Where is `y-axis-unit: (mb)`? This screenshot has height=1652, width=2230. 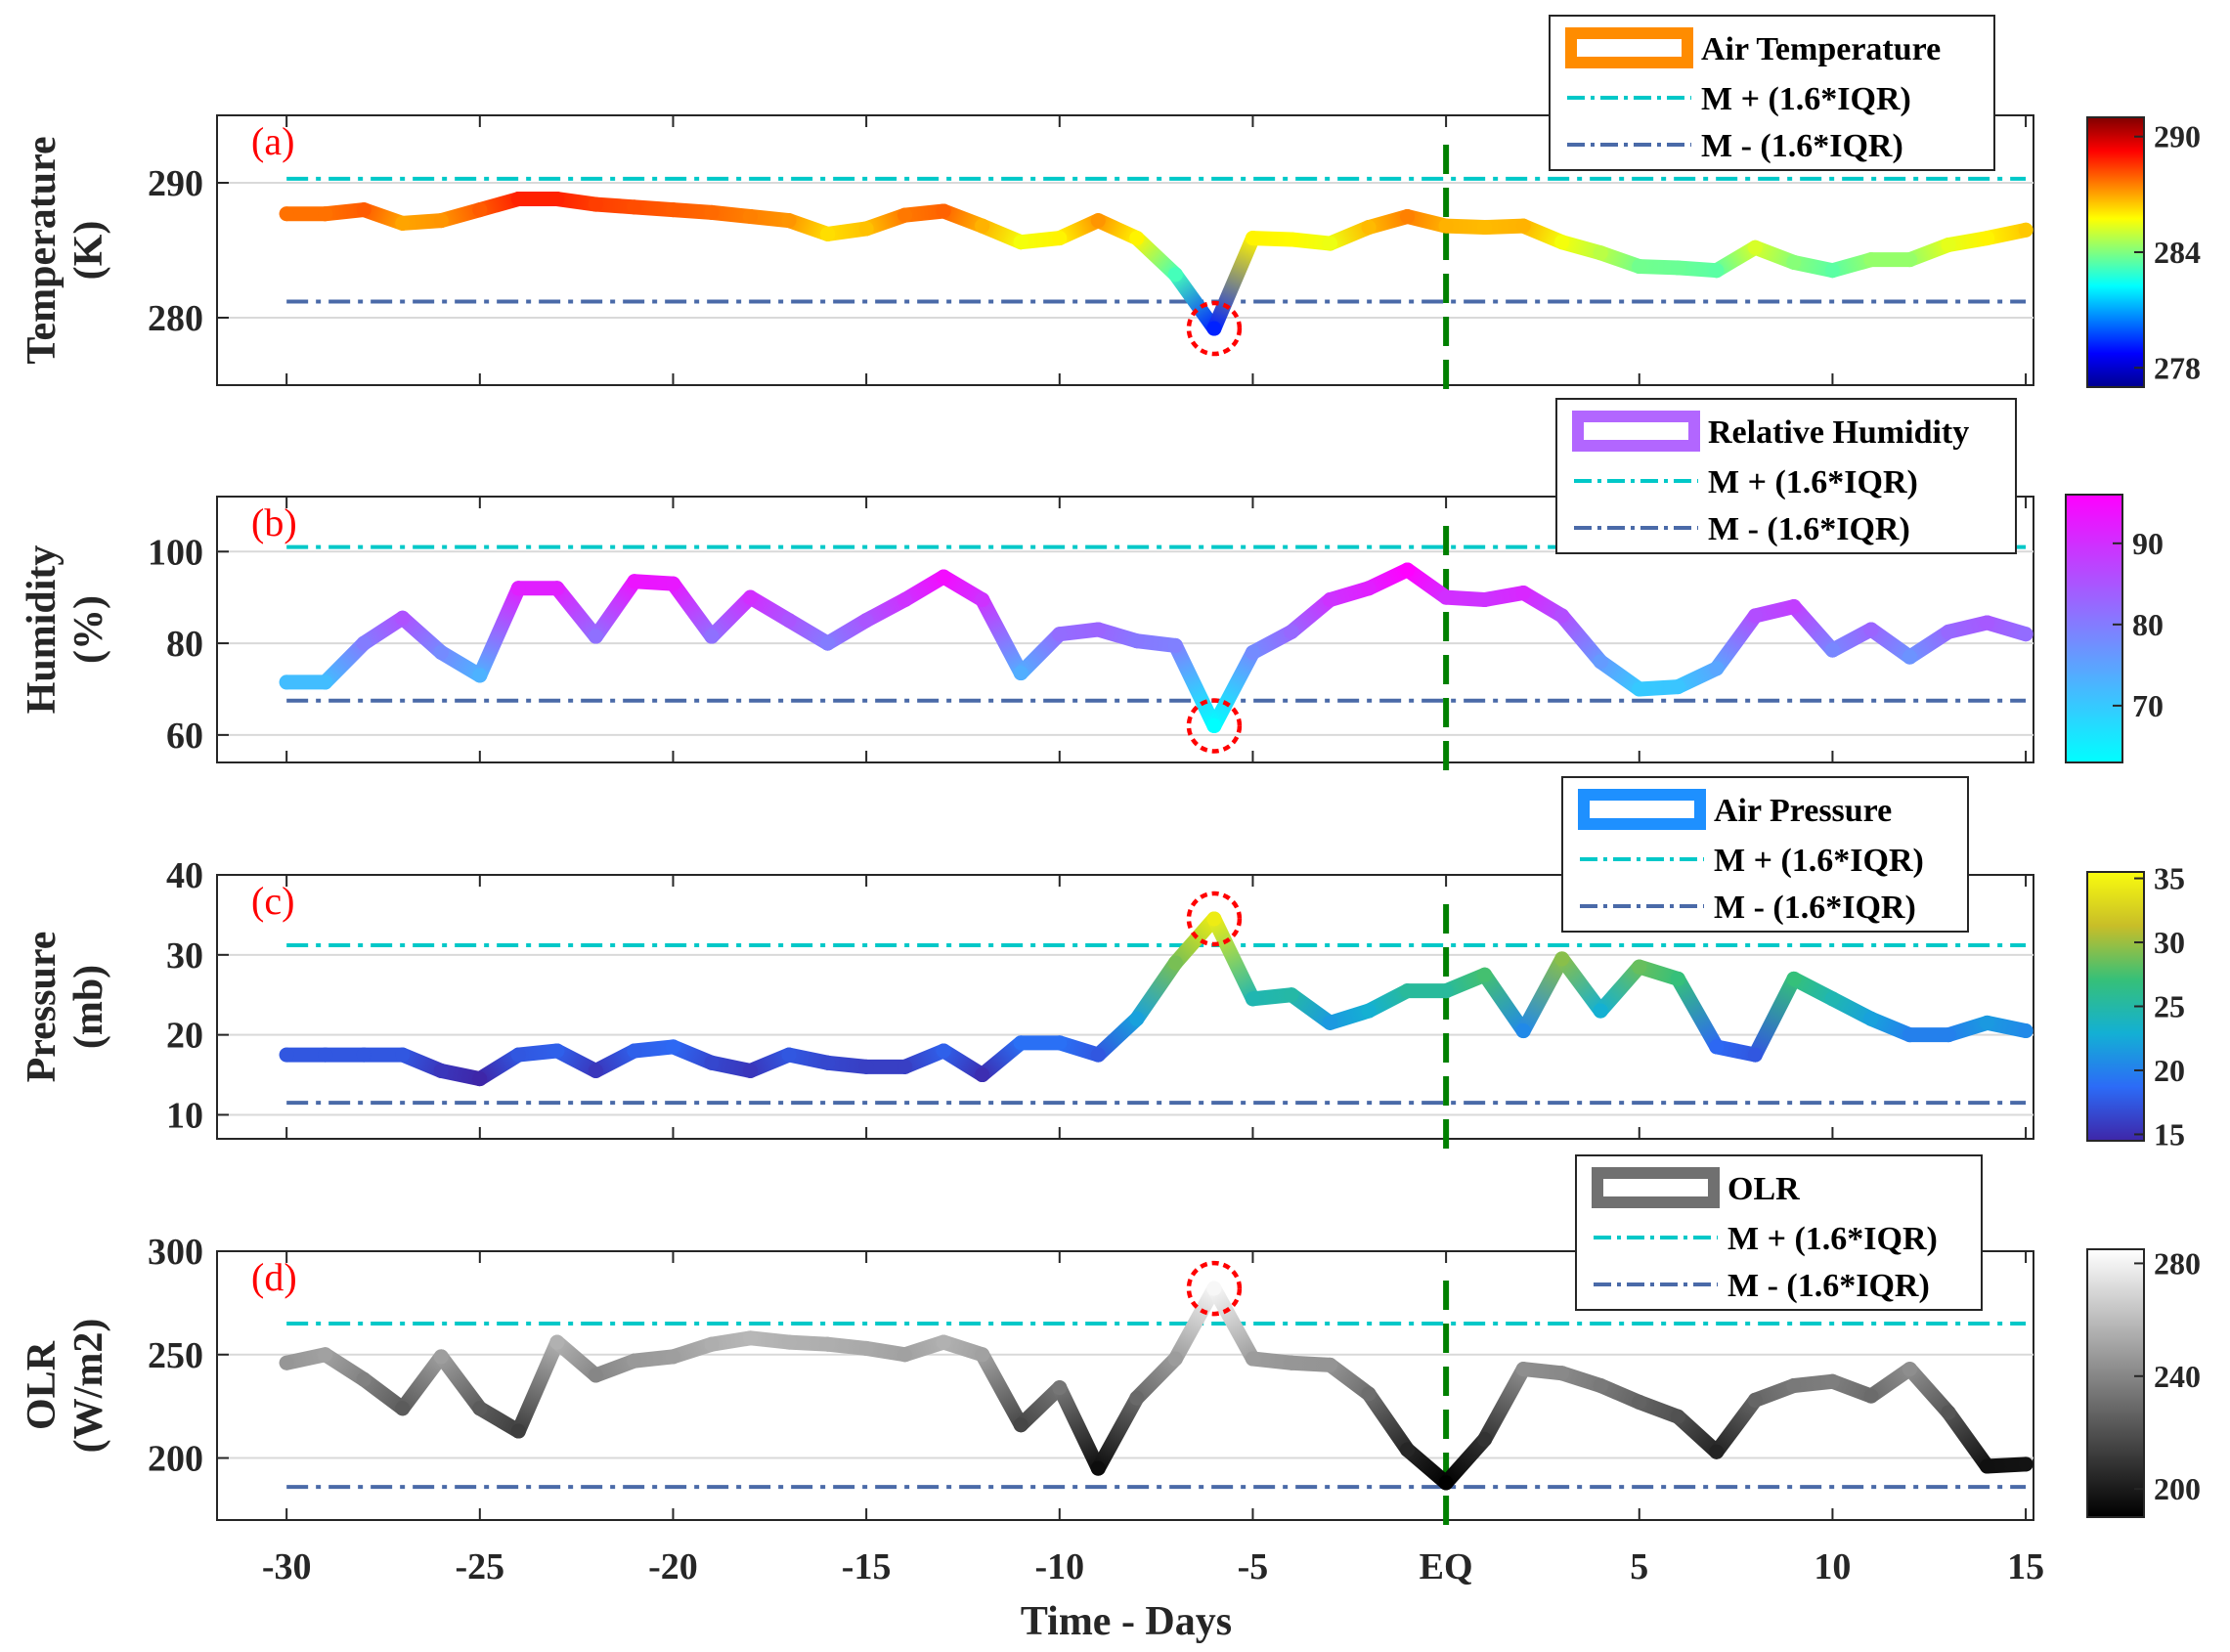 y-axis-unit: (mb) is located at coordinates (88, 1007).